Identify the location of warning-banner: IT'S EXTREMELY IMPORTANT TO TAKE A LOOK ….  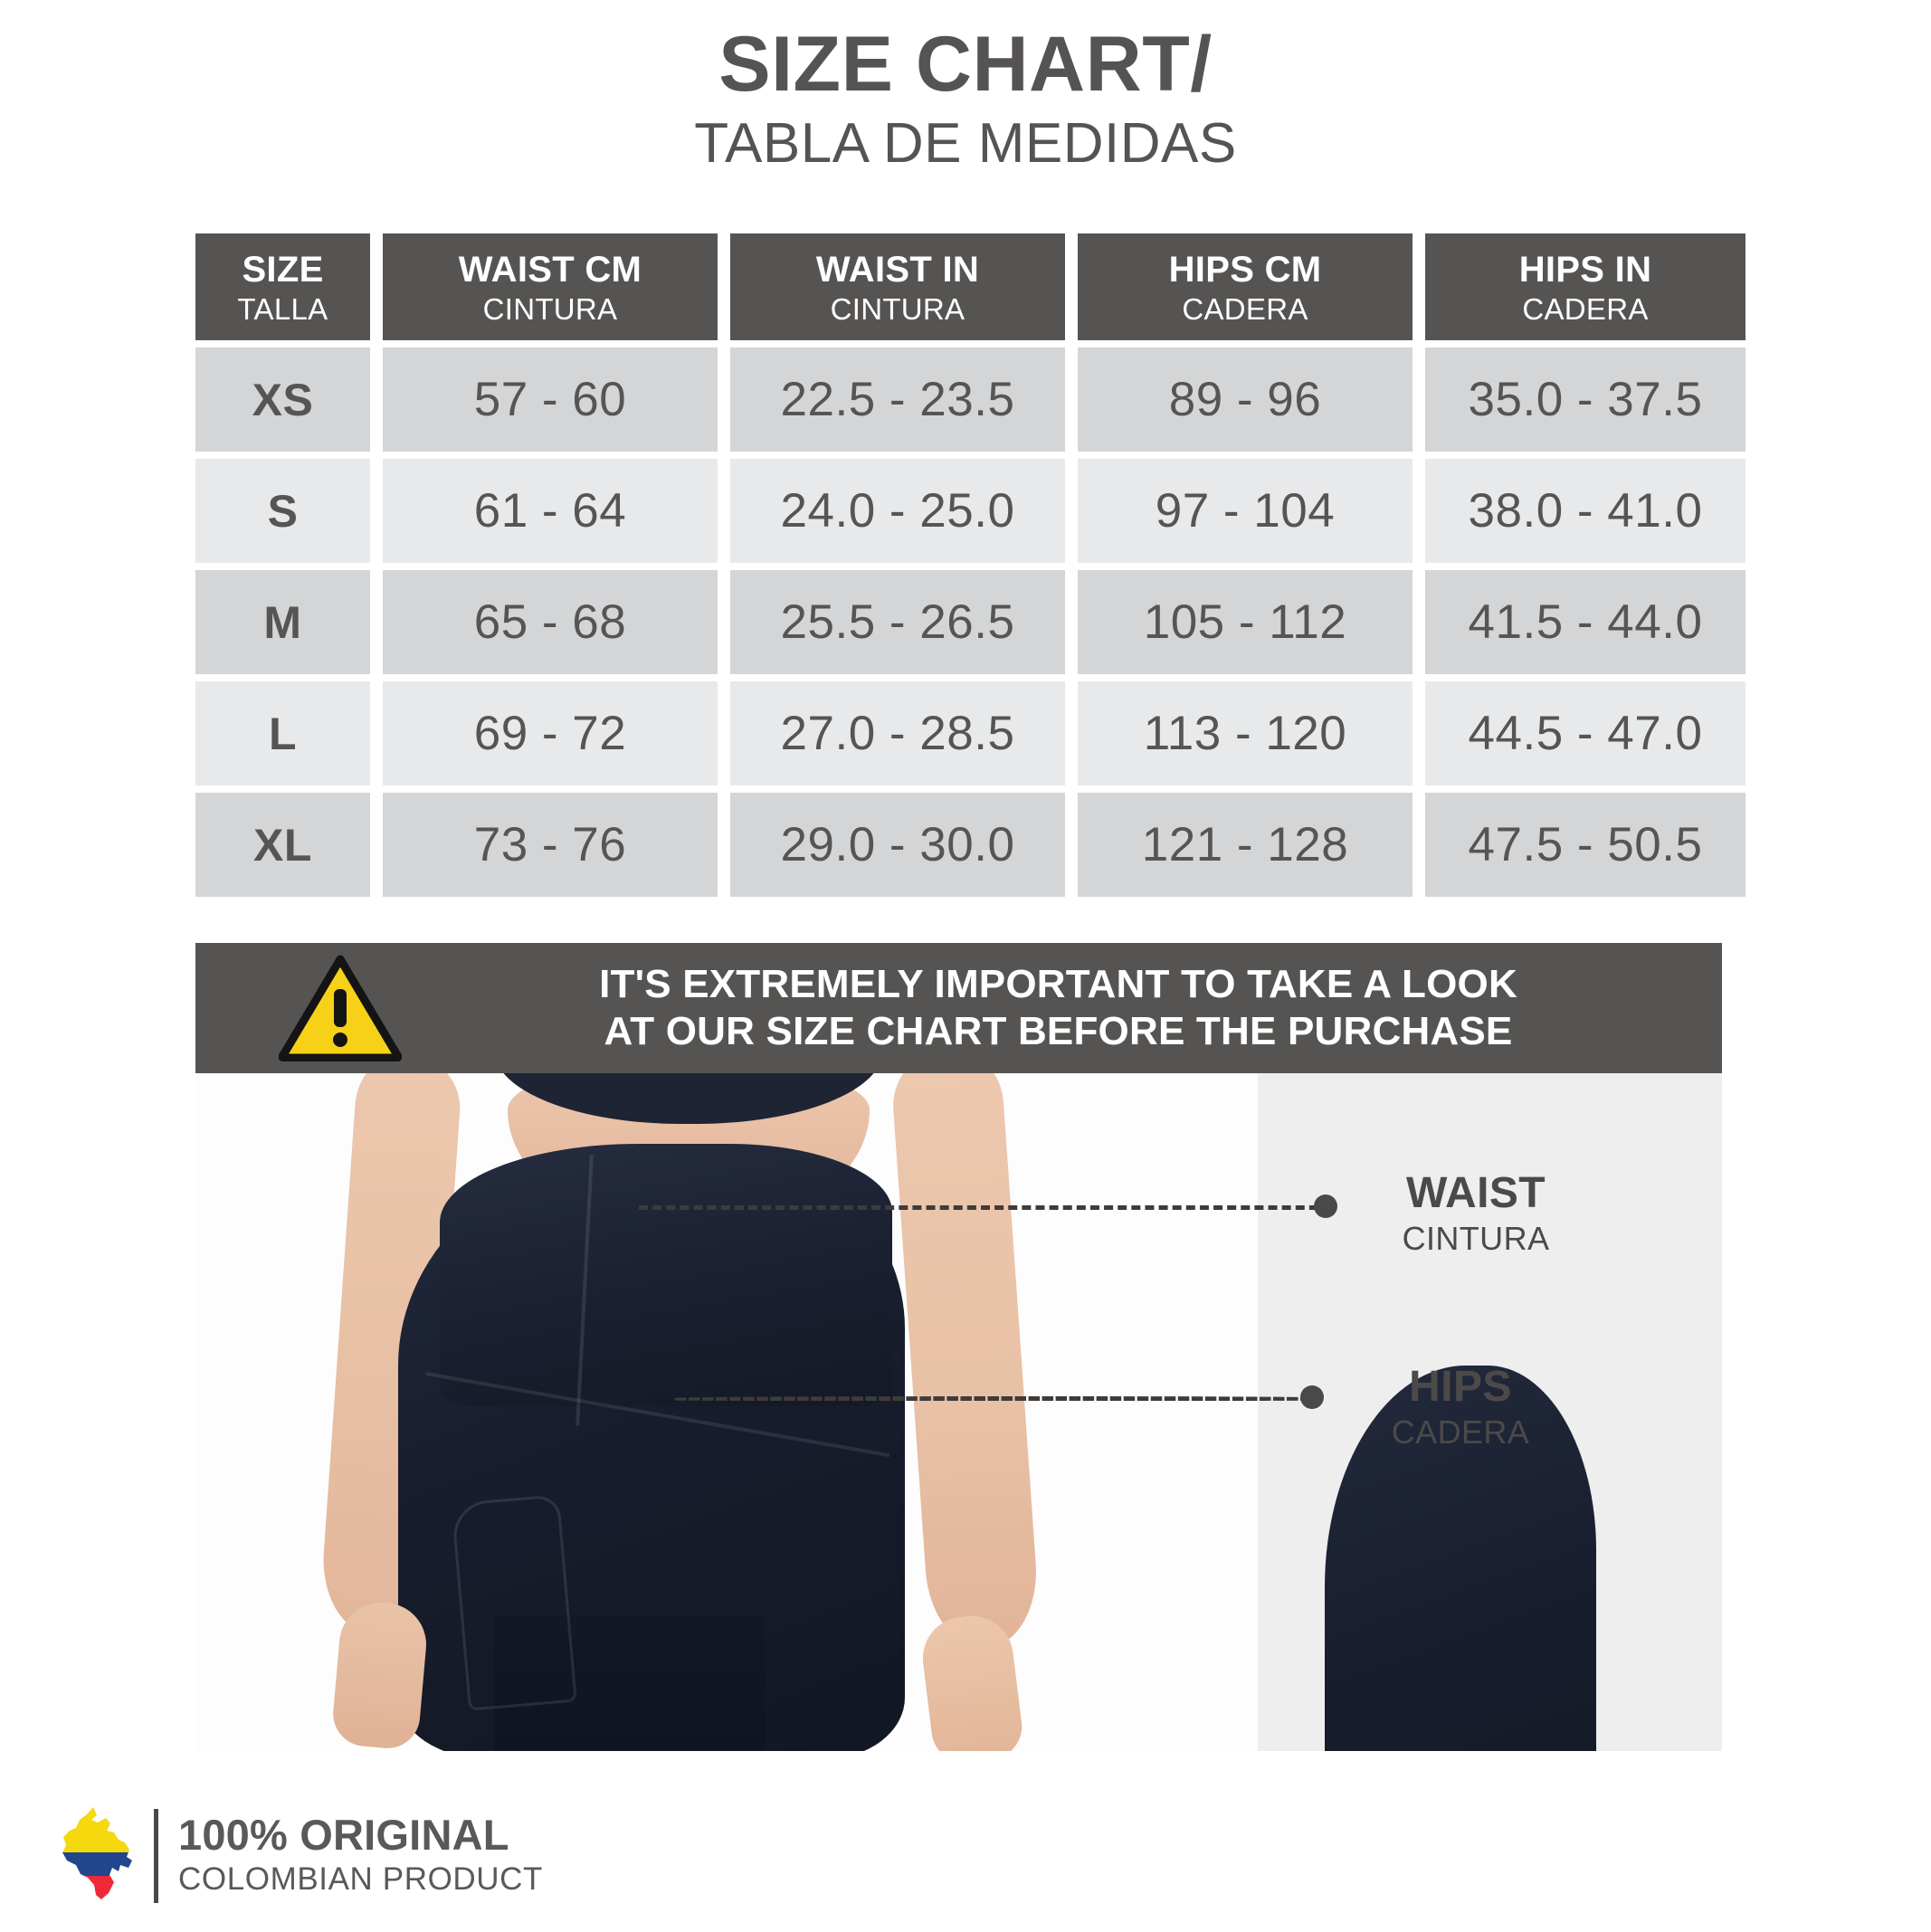
(959, 1008).